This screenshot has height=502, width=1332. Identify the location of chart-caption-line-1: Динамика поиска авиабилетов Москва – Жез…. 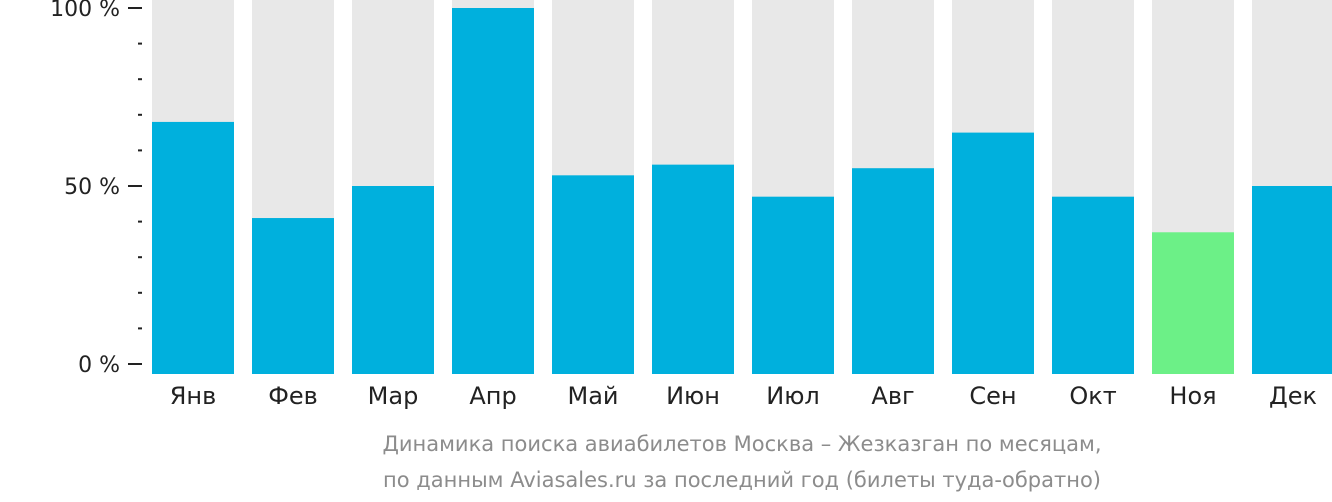
(742, 444).